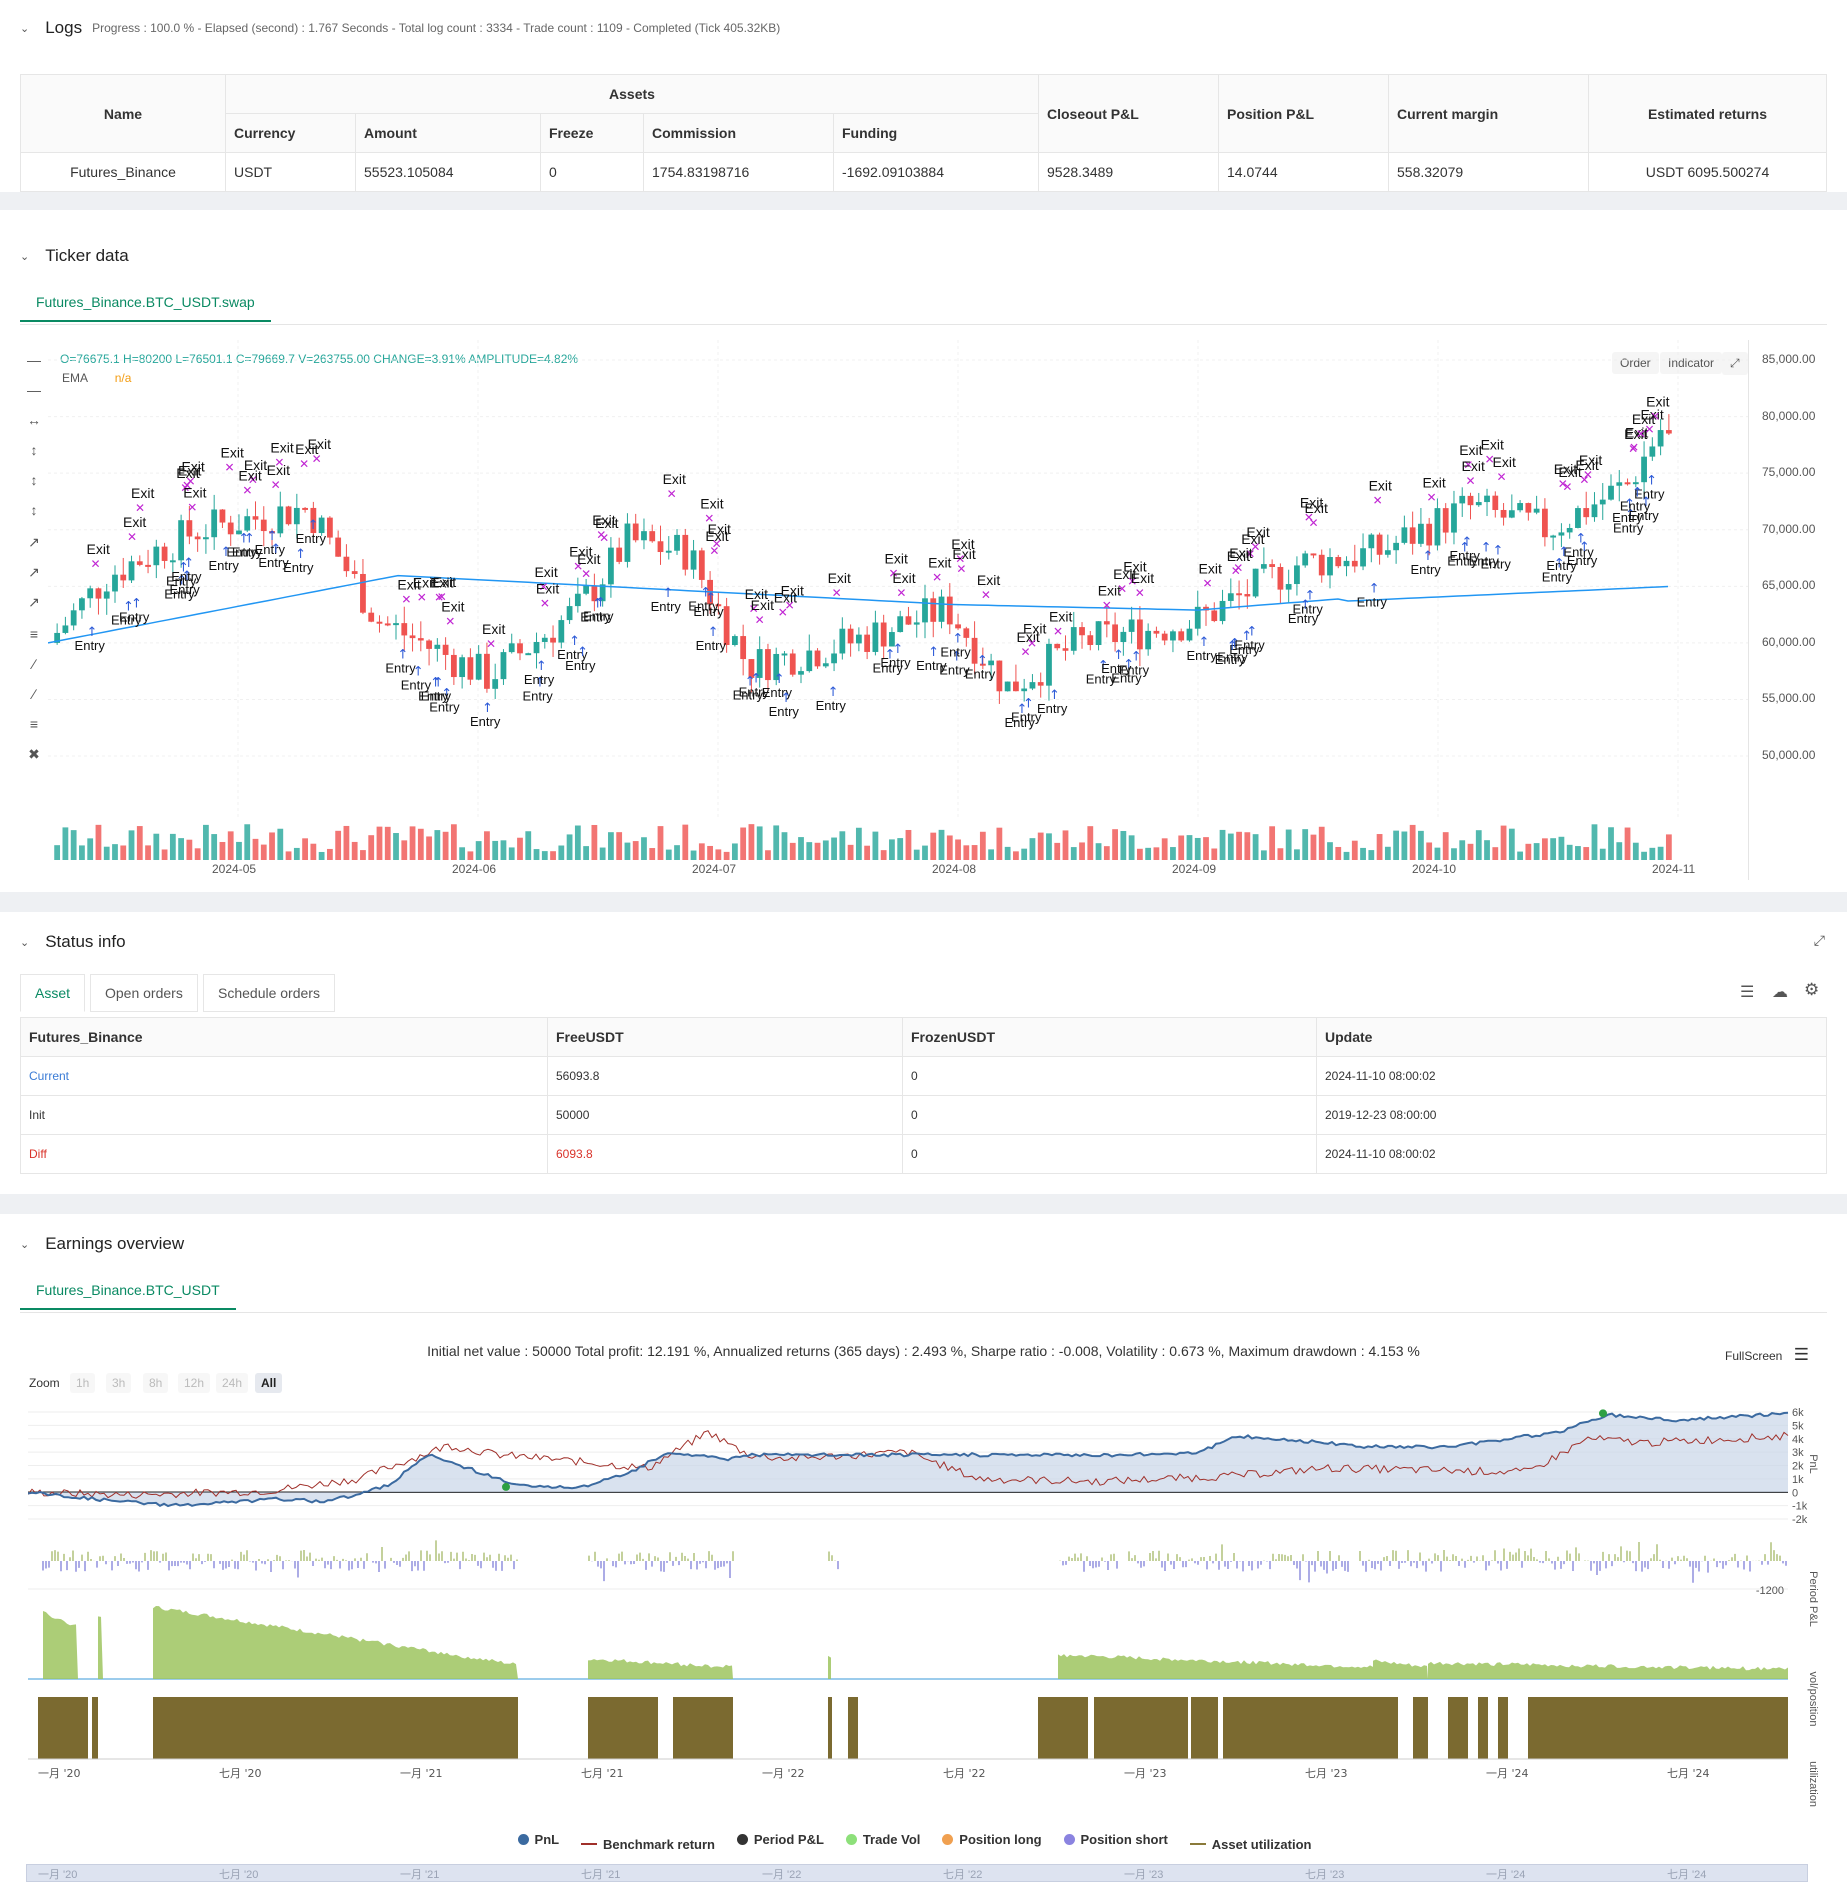 This screenshot has height=1896, width=1847. What do you see at coordinates (100, 1647) in the screenshot?
I see `trade-vol-area` at bounding box center [100, 1647].